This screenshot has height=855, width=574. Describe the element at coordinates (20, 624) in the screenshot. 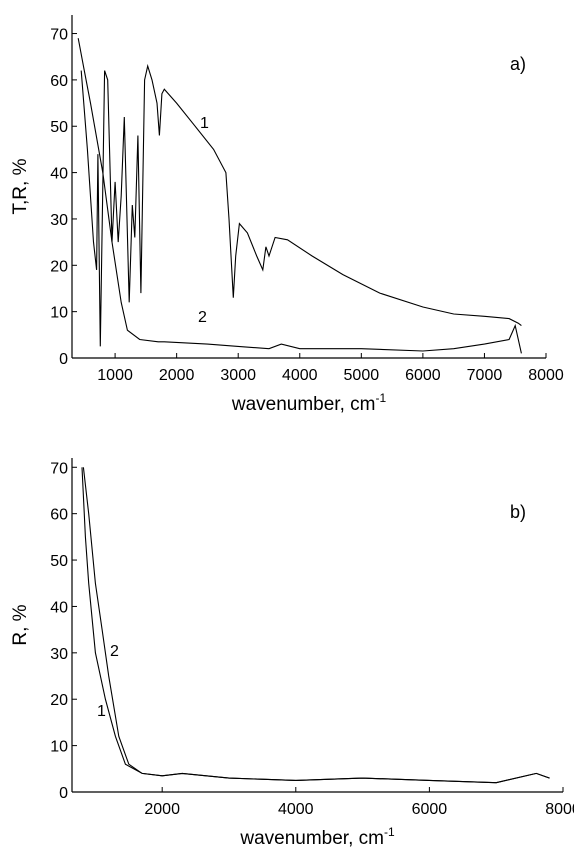

I see `y-axis-label: R, %` at that location.